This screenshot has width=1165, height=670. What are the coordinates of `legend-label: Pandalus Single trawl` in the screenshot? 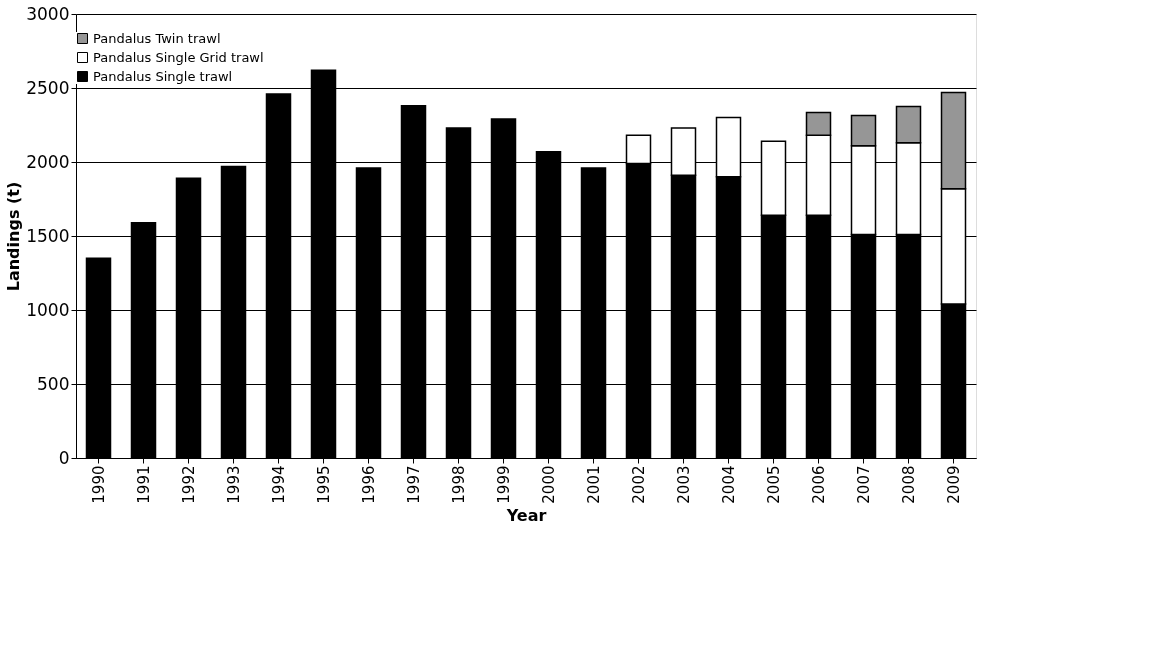 It's located at (163, 76).